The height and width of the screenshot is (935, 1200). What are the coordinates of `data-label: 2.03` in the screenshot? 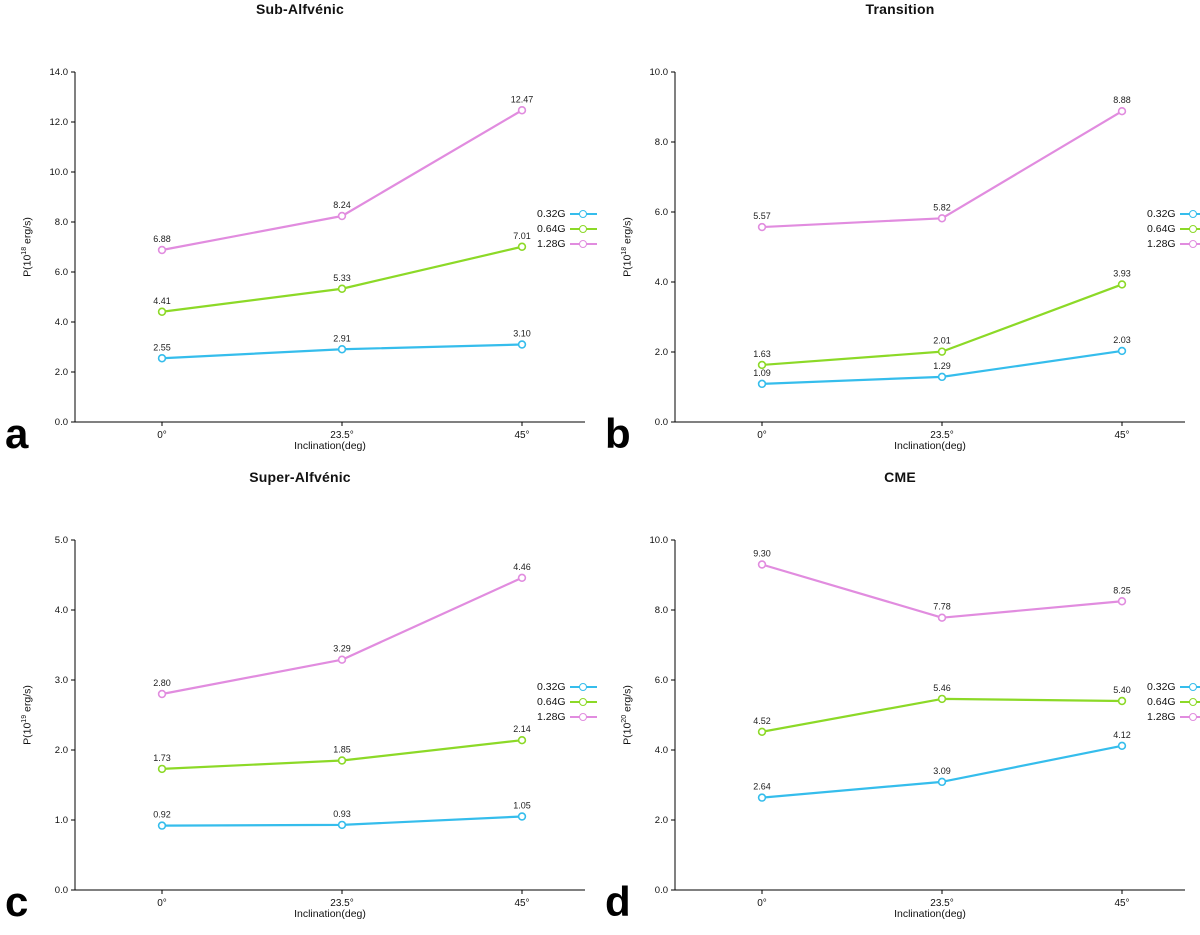 It's located at (1122, 340).